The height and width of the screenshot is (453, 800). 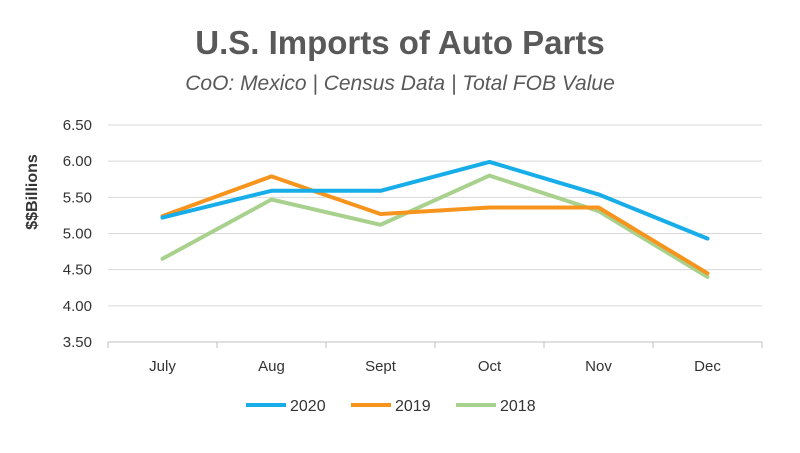 I want to click on x-axis, so click(x=435, y=344).